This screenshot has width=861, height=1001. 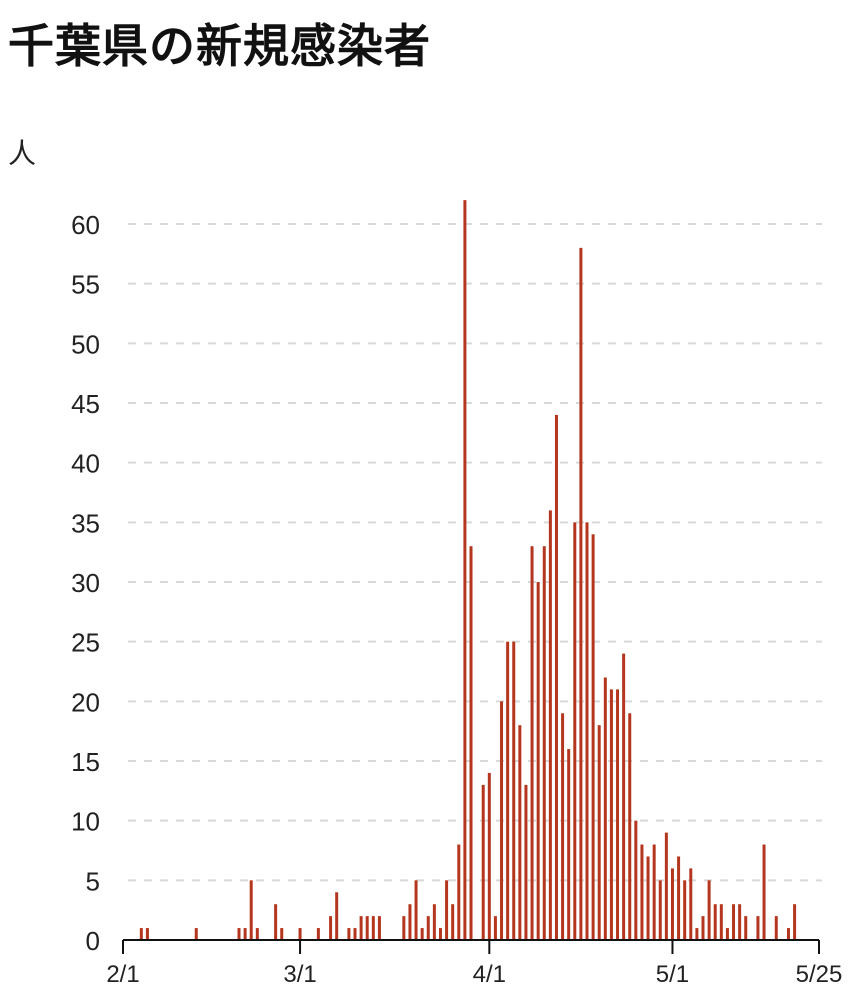 I want to click on y-axis-unit-label: 人, so click(x=22, y=153).